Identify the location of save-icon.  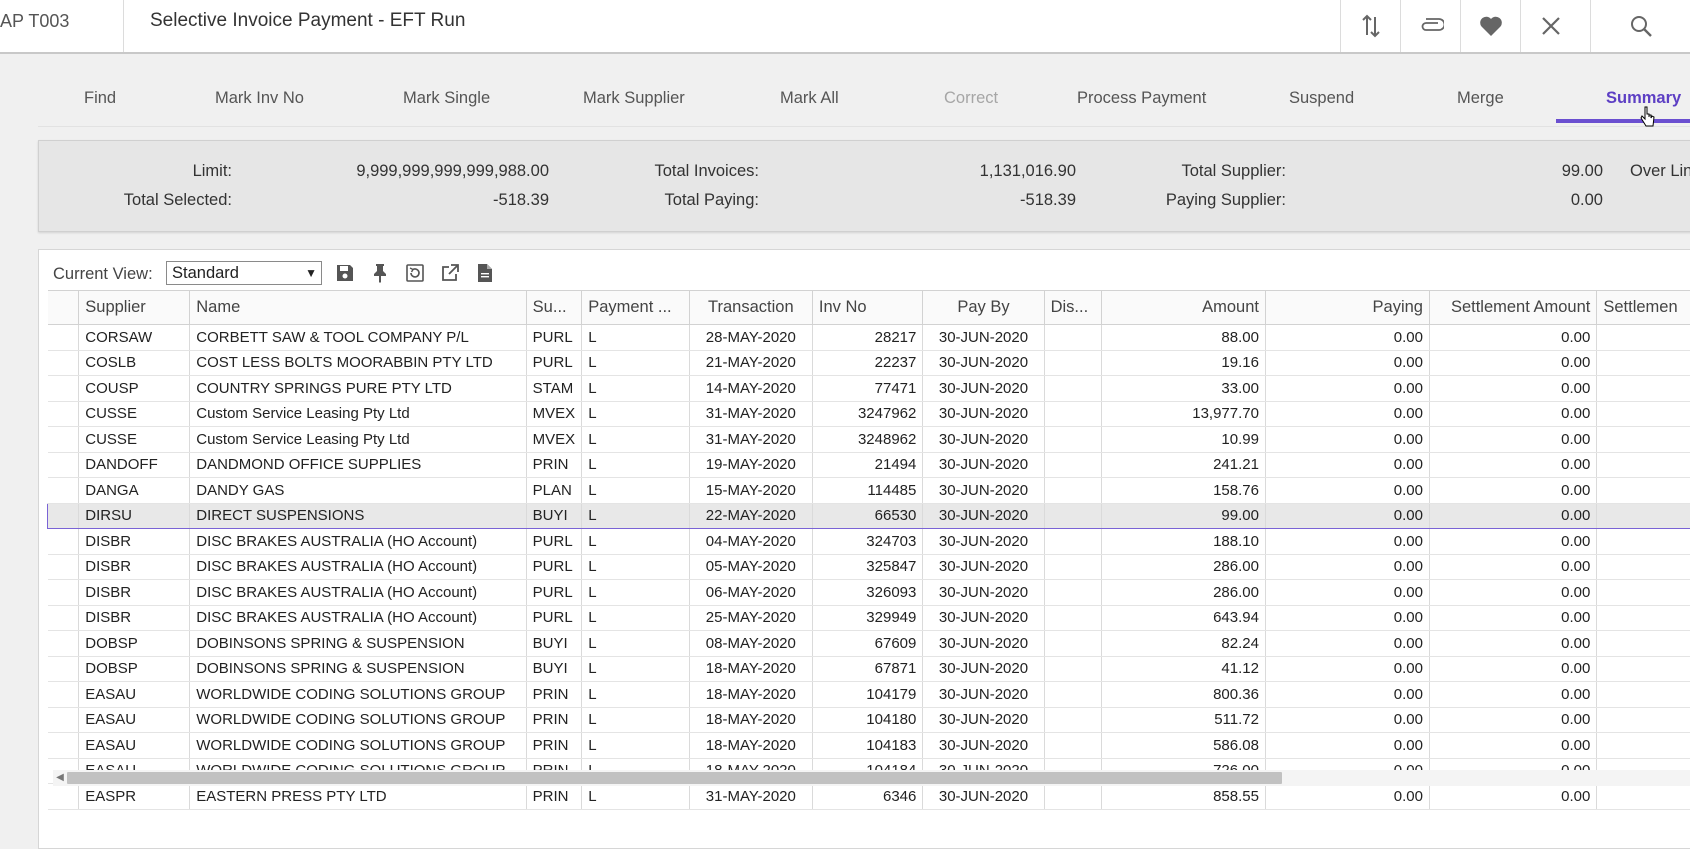
(345, 273).